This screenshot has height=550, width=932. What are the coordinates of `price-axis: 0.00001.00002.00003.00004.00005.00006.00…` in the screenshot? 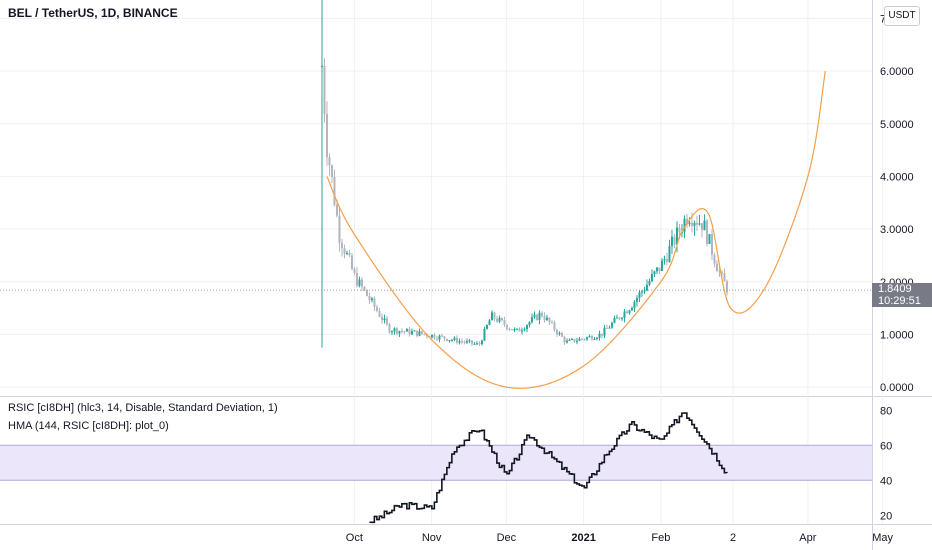 It's located at (897, 203).